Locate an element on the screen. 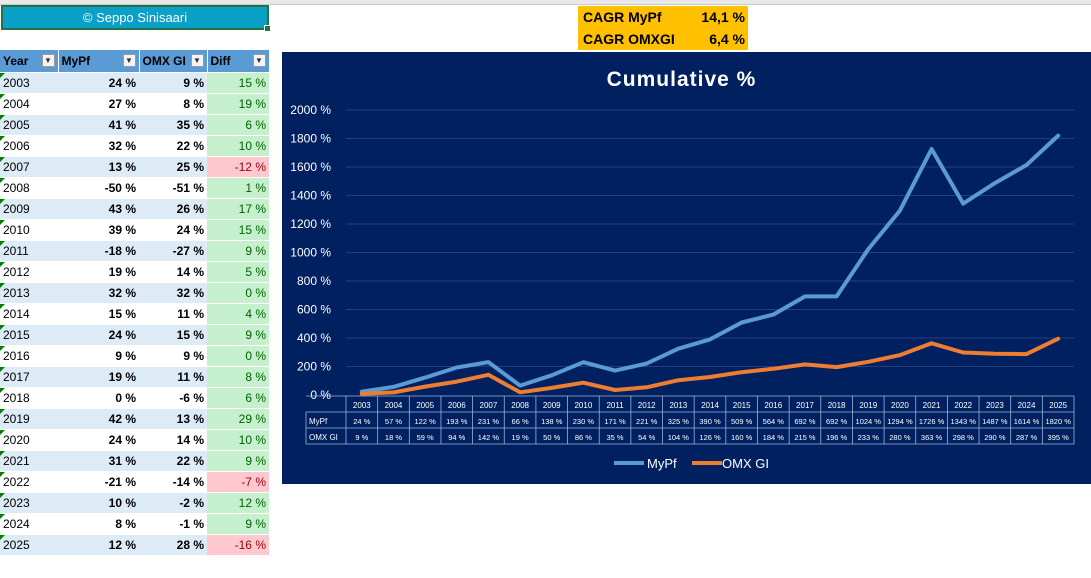 The height and width of the screenshot is (578, 1091). cell-mypf: -50 % is located at coordinates (98, 188).